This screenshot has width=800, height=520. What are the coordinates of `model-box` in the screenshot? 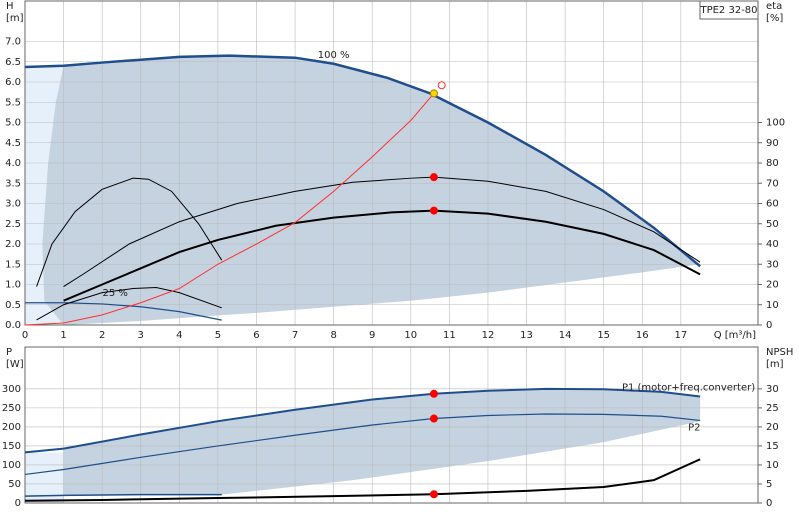 It's located at (729, 10).